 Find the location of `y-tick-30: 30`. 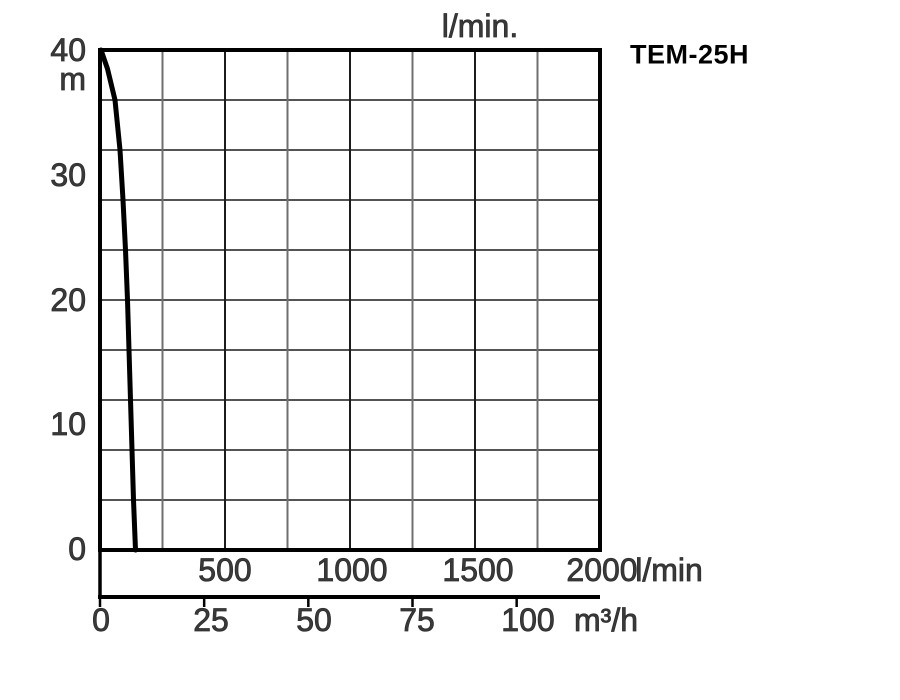

y-tick-30: 30 is located at coordinates (68, 175).